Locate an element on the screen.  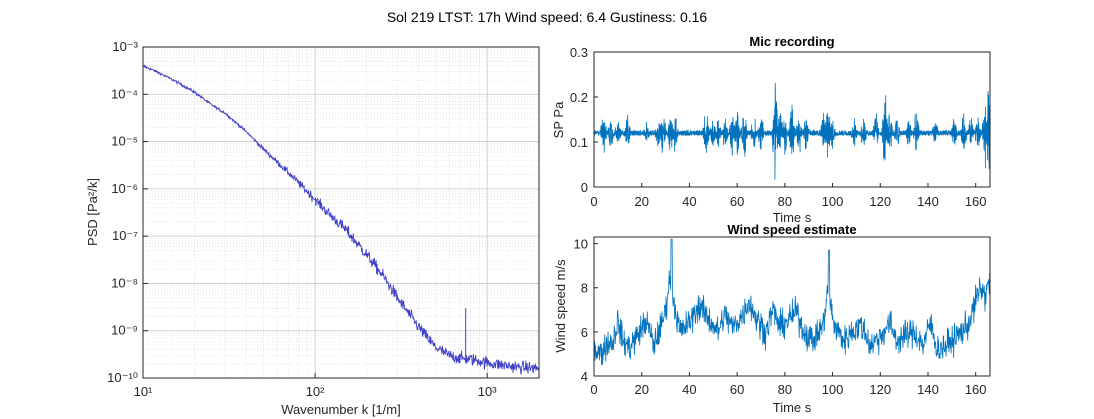
mic-x-tick-label: 0 is located at coordinates (593, 201).